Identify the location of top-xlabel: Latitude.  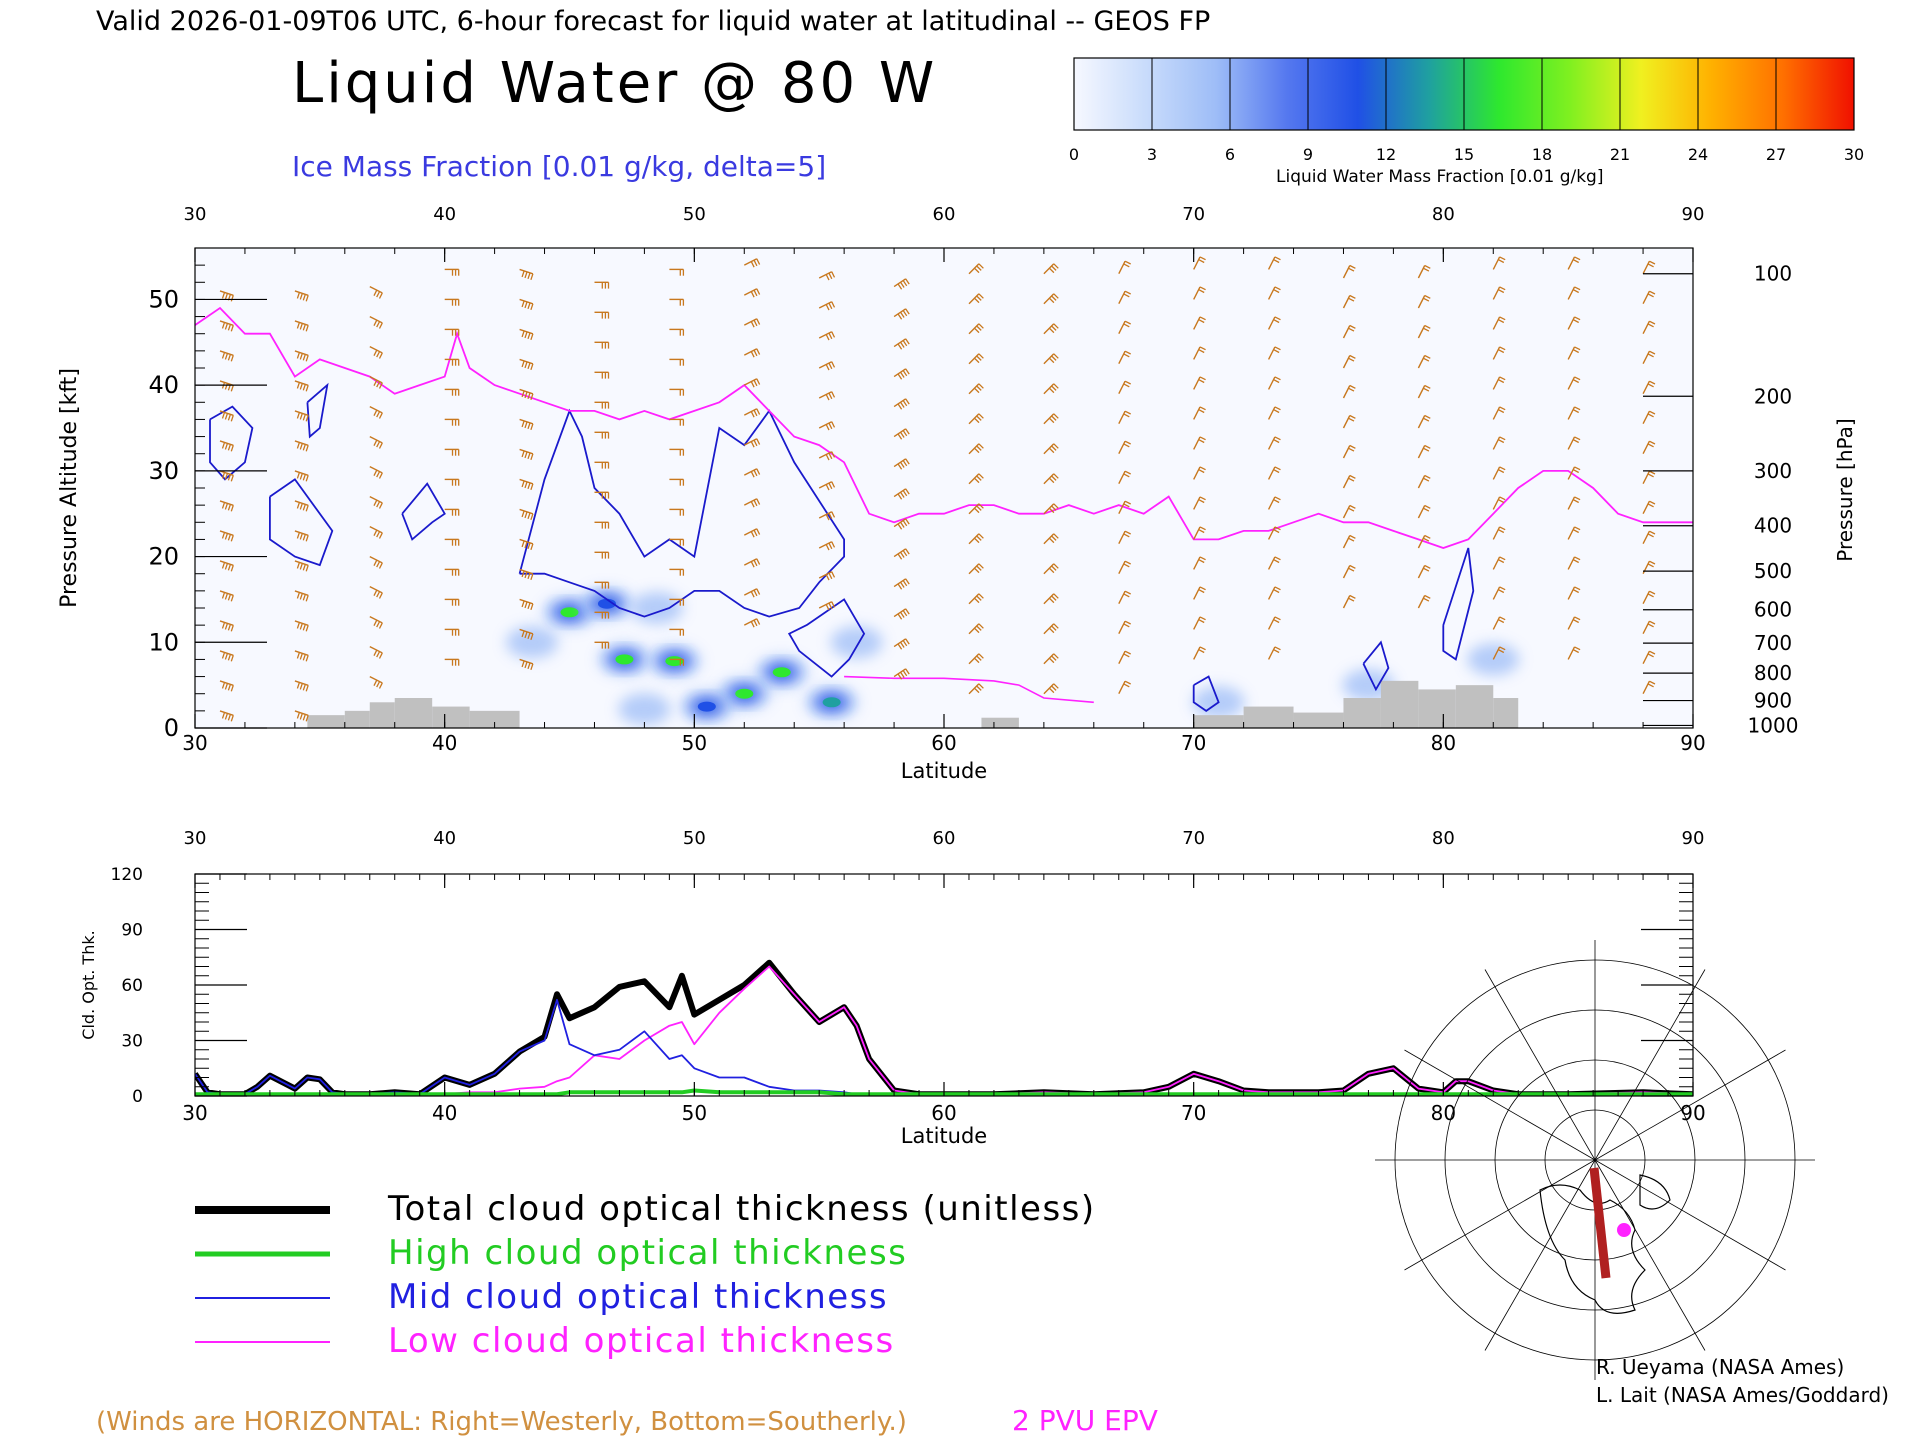
(944, 771).